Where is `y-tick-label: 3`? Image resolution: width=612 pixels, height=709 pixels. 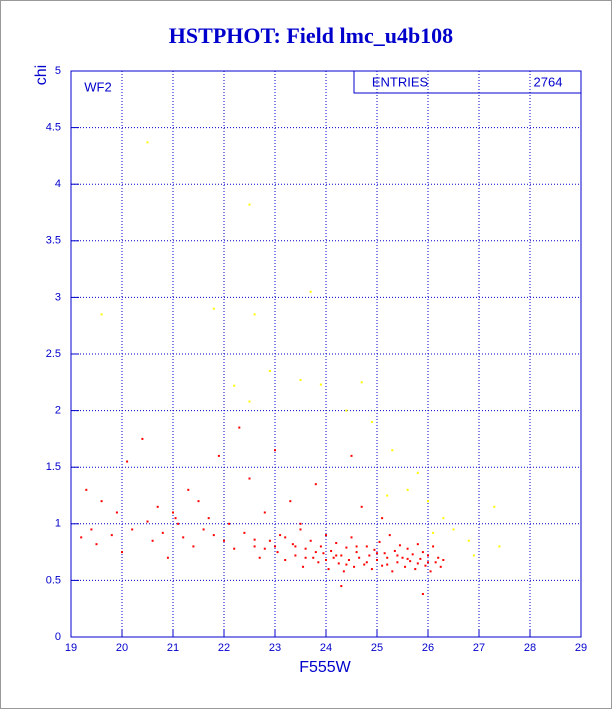 y-tick-label: 3 is located at coordinates (58, 297).